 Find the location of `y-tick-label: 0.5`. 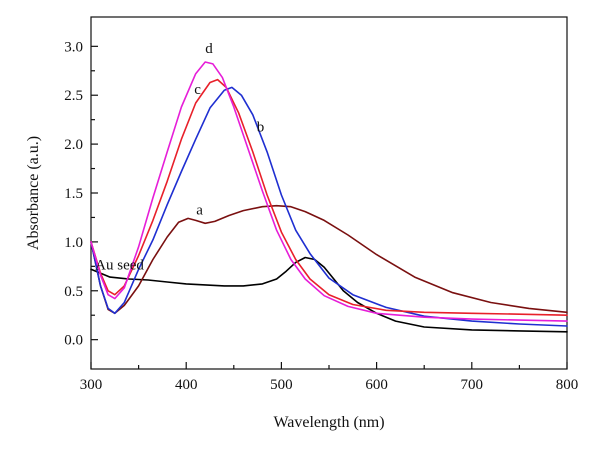

y-tick-label: 0.5 is located at coordinates (73, 292).